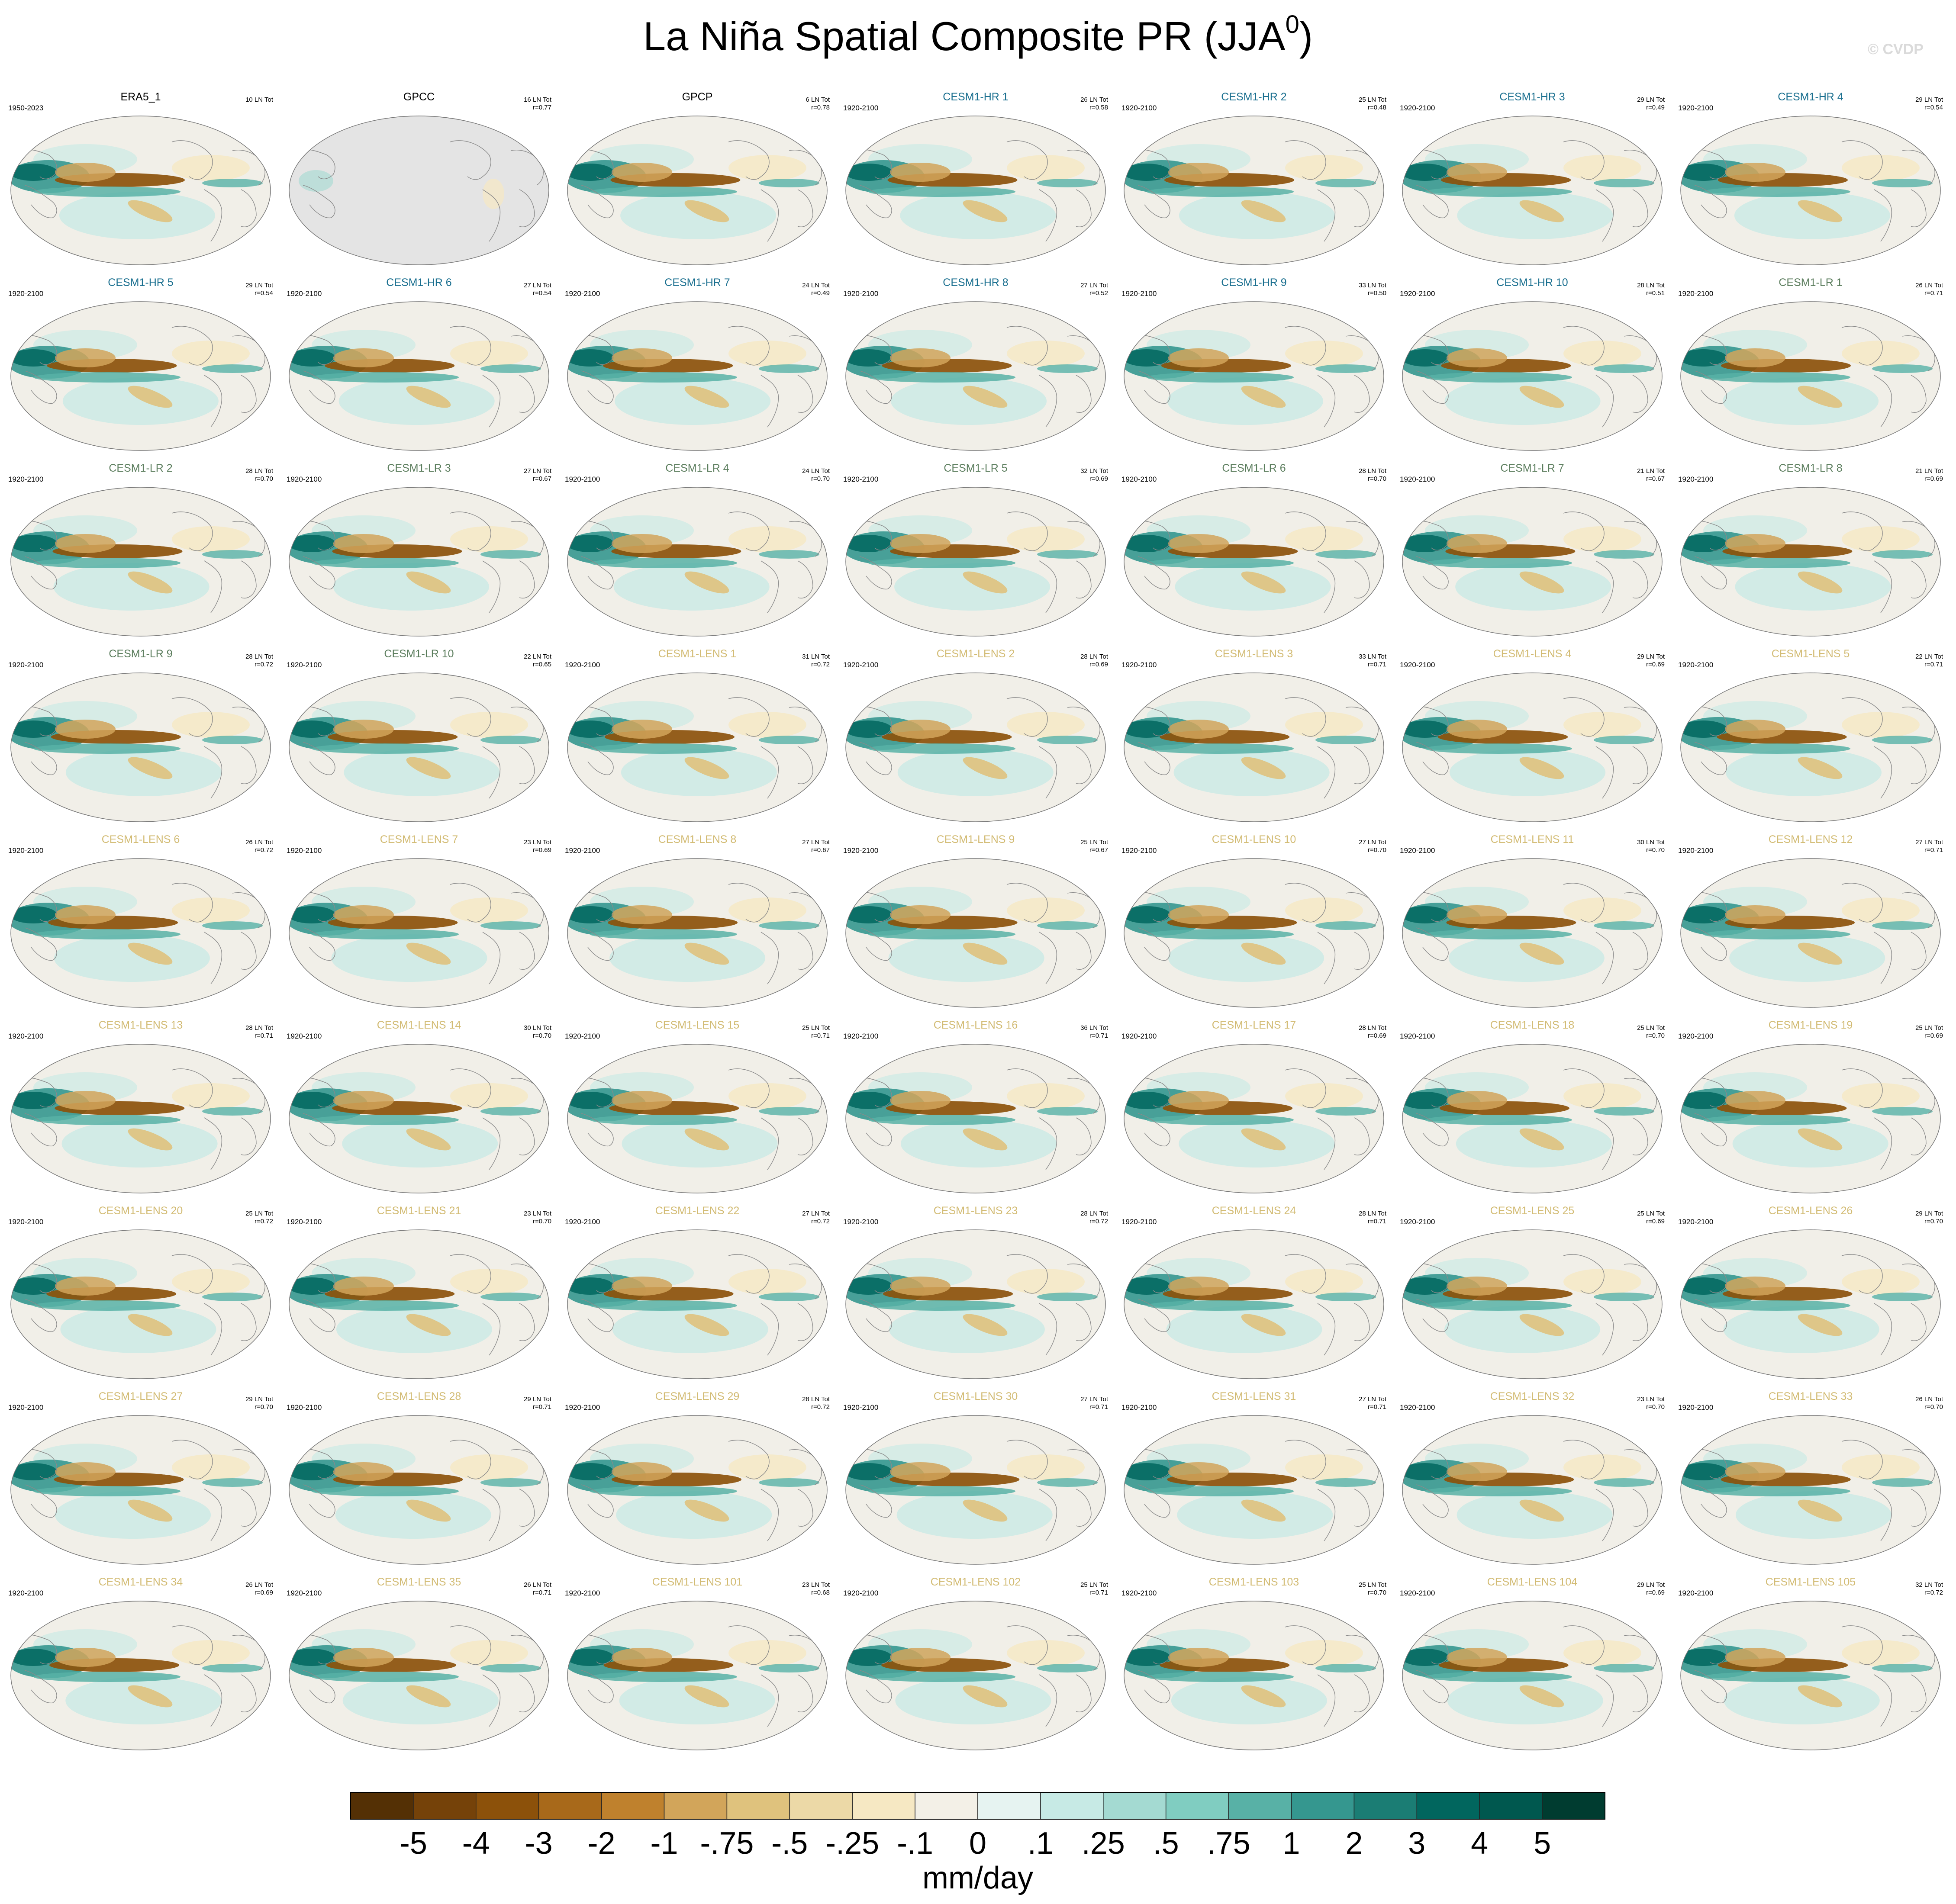  Describe the element at coordinates (915, 1843) in the screenshot. I see `colorbar-tick-label: -.1` at that location.